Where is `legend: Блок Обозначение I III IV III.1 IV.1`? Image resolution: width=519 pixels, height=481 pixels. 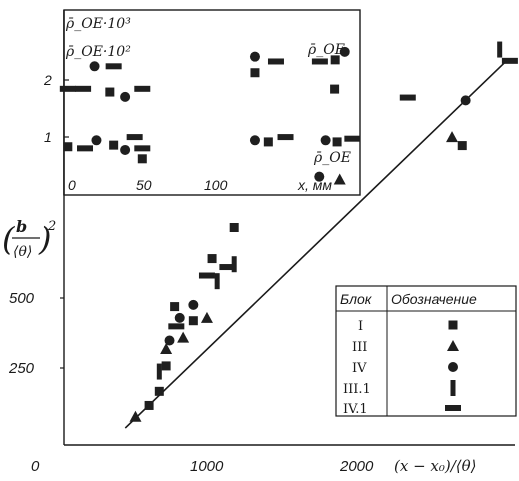 legend: Блок Обозначение I III IV III.1 IV.1 is located at coordinates (426, 351).